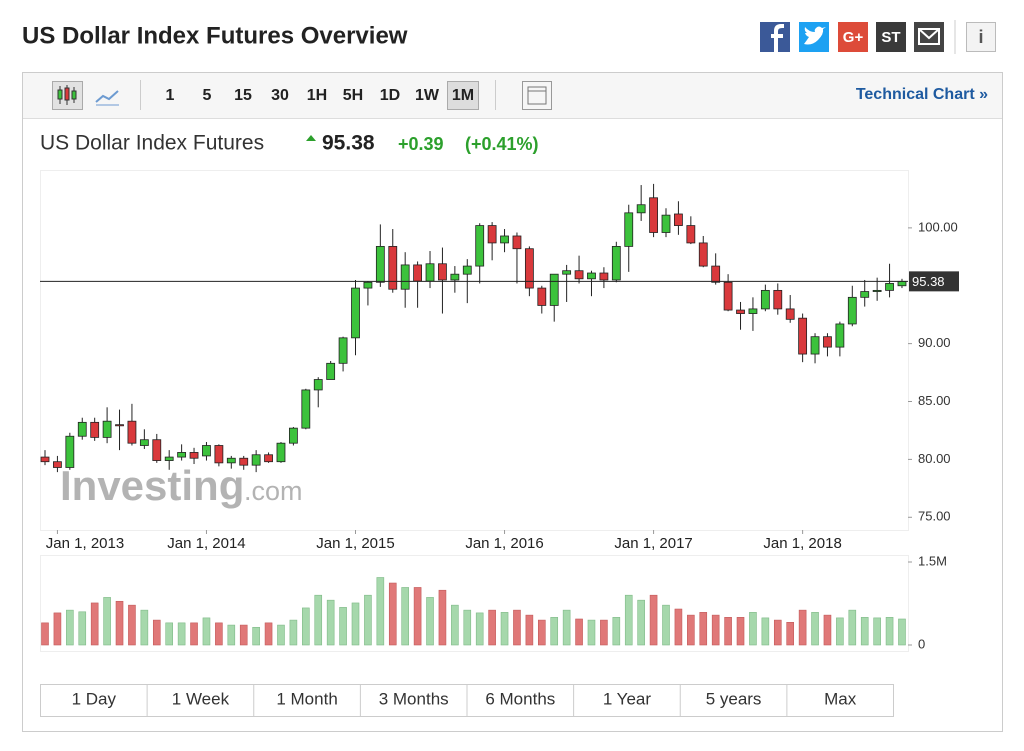 This screenshot has height=751, width=1024. What do you see at coordinates (928, 281) in the screenshot?
I see `last-price-label: 95.38` at bounding box center [928, 281].